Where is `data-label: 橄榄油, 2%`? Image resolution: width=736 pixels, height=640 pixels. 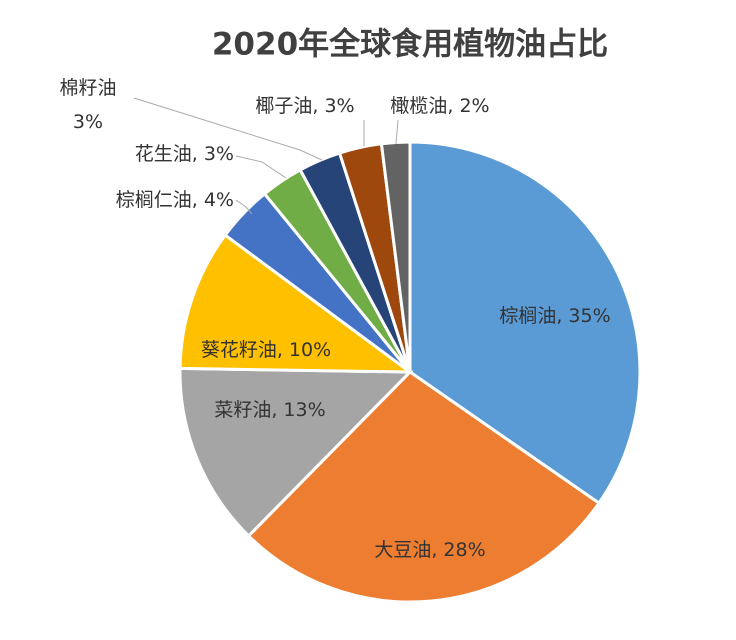
data-label: 橄榄油, 2% is located at coordinates (439, 106).